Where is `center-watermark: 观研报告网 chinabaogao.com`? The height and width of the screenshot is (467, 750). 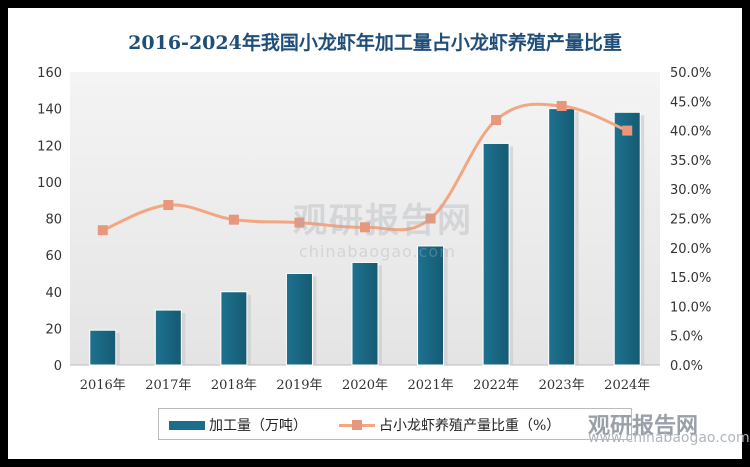
center-watermark: 观研报告网 chinabaogao.com is located at coordinates (403, 227).